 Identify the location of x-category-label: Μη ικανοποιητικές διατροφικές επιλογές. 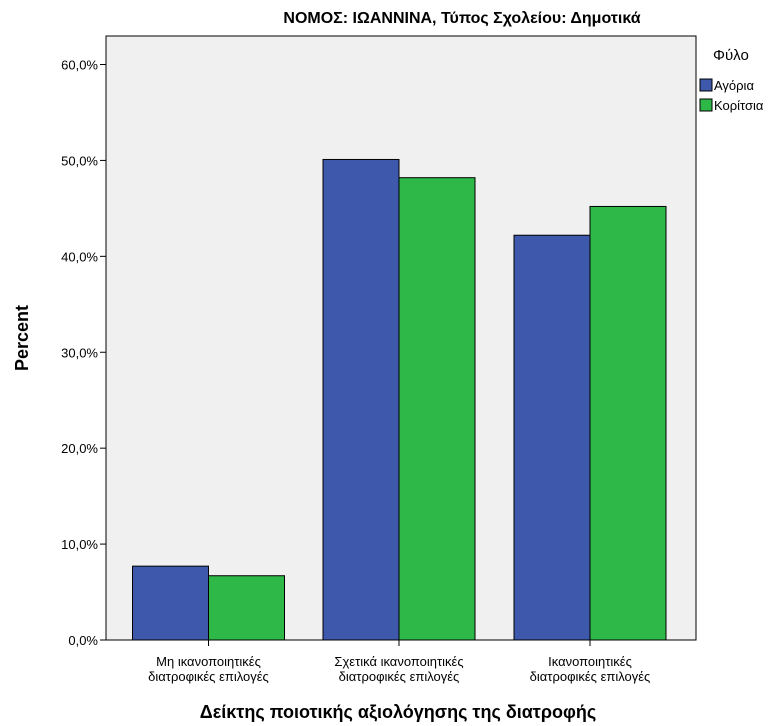
(208, 669).